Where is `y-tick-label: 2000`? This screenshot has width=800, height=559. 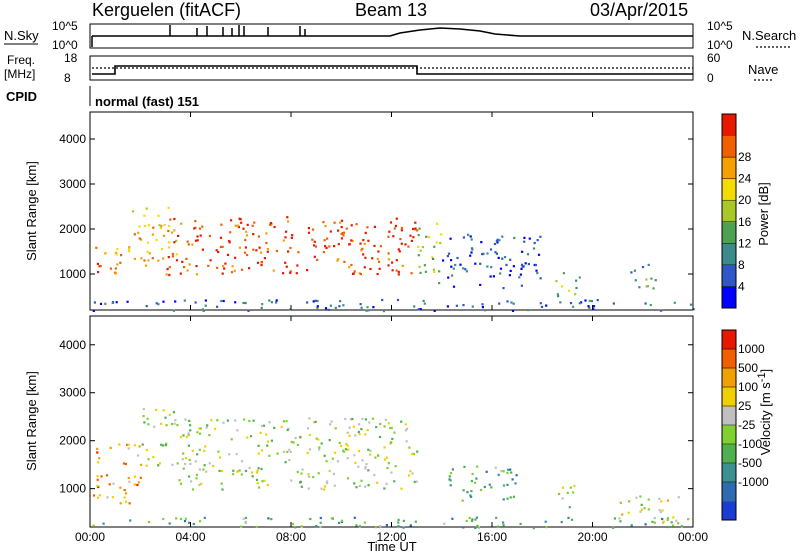 y-tick-label: 2000 is located at coordinates (72, 229).